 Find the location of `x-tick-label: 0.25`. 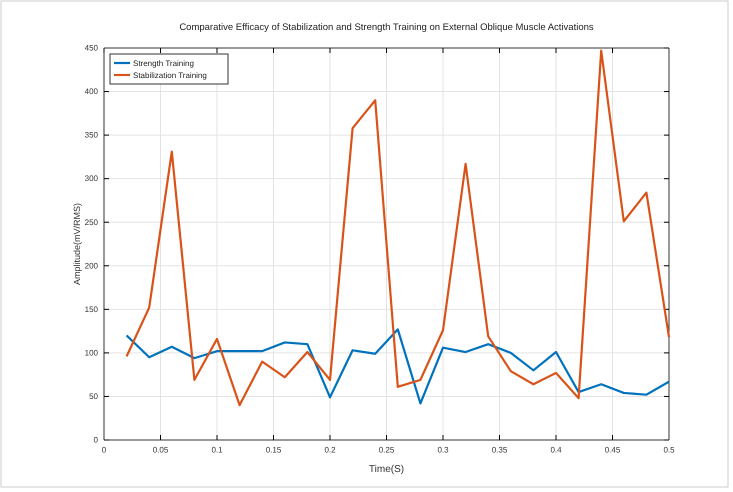

x-tick-label: 0.25 is located at coordinates (386, 450).